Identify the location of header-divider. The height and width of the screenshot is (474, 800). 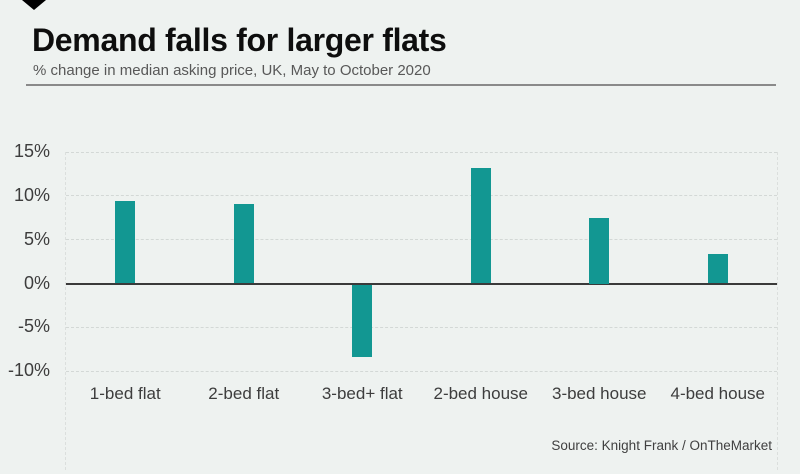
(401, 85).